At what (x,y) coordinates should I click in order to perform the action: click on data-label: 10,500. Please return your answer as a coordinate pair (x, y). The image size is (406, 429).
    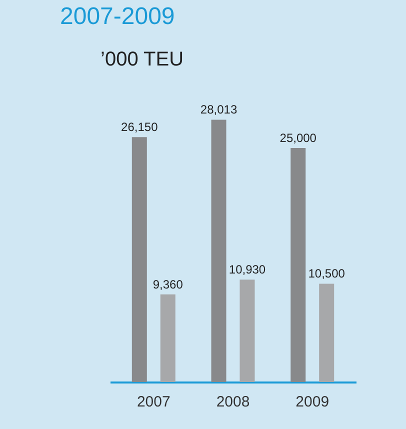
    Looking at the image, I should click on (327, 273).